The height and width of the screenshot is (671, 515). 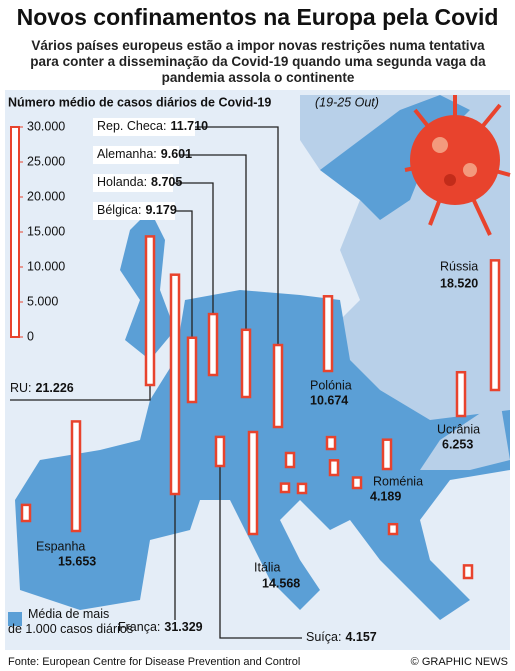 What do you see at coordinates (257, 17) in the screenshot?
I see `title: Novos confinamentos na Europa pela Covid` at bounding box center [257, 17].